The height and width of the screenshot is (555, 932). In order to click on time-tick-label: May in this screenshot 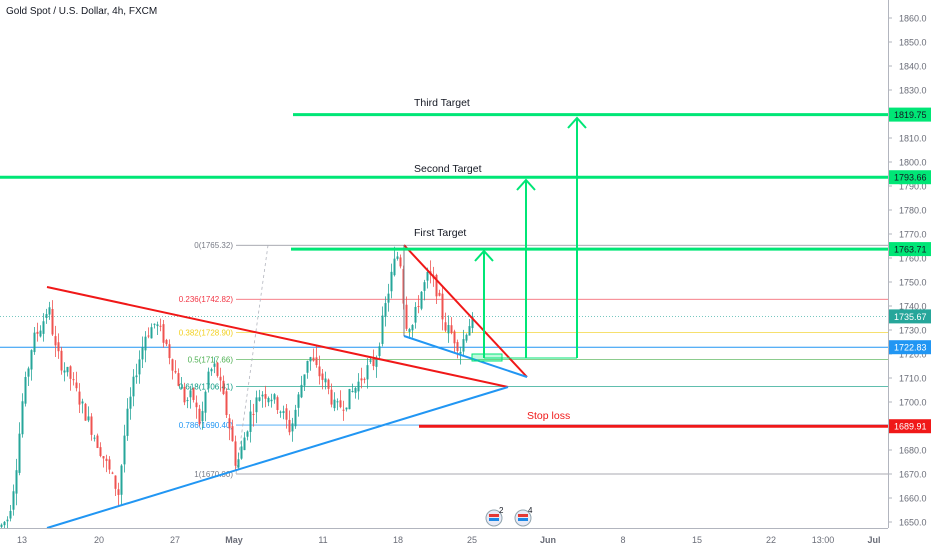, I will do `click(234, 540)`.